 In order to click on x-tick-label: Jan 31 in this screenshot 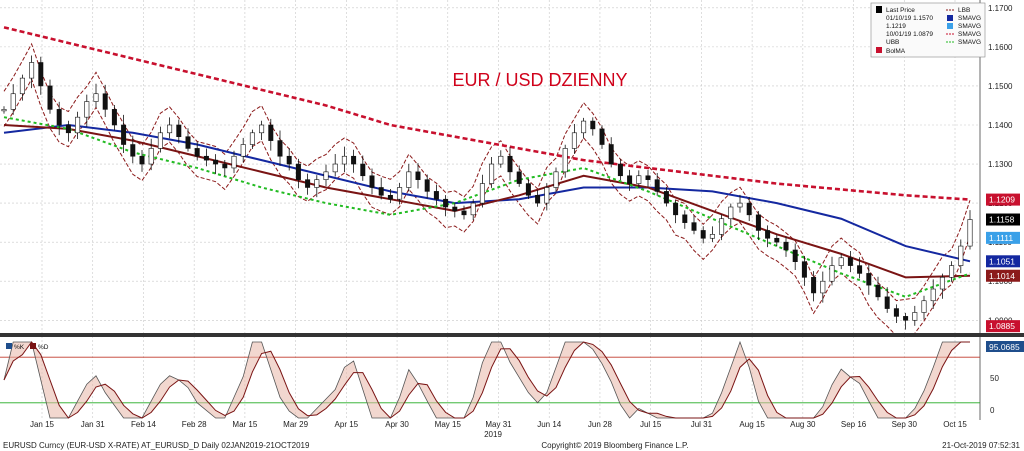, I will do `click(93, 424)`.